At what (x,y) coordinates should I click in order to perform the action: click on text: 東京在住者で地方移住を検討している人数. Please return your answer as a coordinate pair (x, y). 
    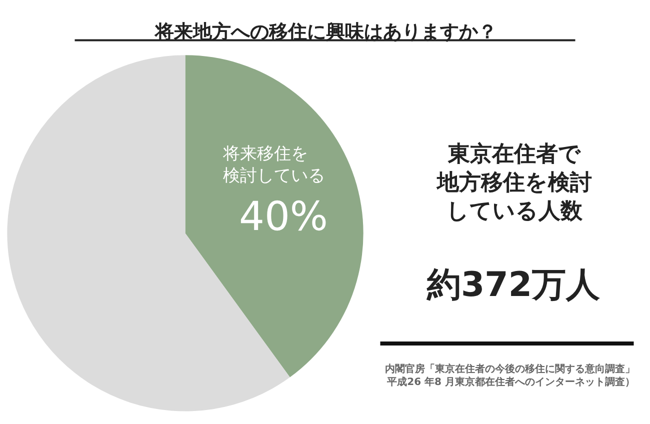
    Looking at the image, I should click on (514, 182).